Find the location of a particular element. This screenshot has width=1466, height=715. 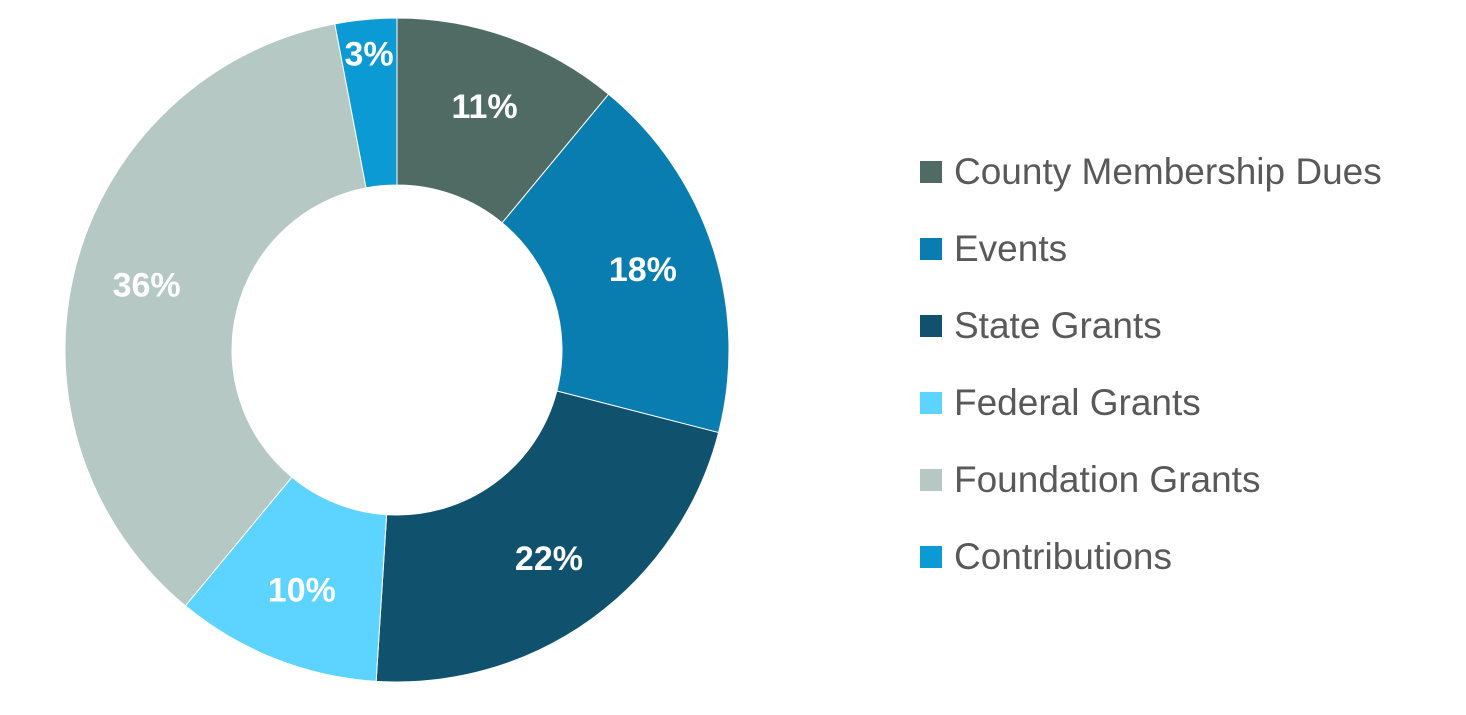

data-label-state-grants: 22% is located at coordinates (549, 559).